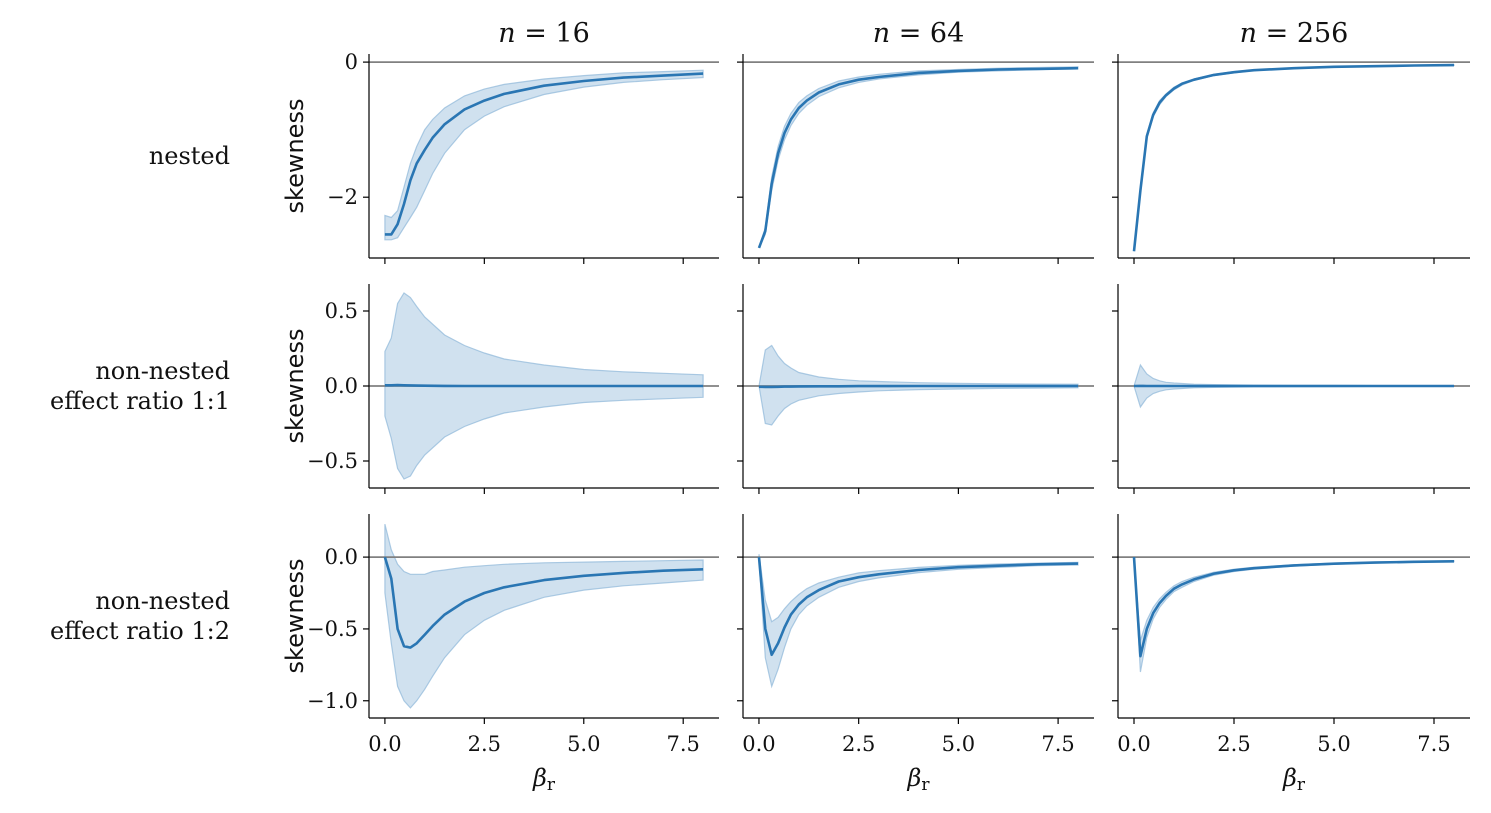 This screenshot has width=1491, height=813. What do you see at coordinates (513, 389) in the screenshot?
I see `panel-r2-c1: 0.5 0.0 −0.5` at bounding box center [513, 389].